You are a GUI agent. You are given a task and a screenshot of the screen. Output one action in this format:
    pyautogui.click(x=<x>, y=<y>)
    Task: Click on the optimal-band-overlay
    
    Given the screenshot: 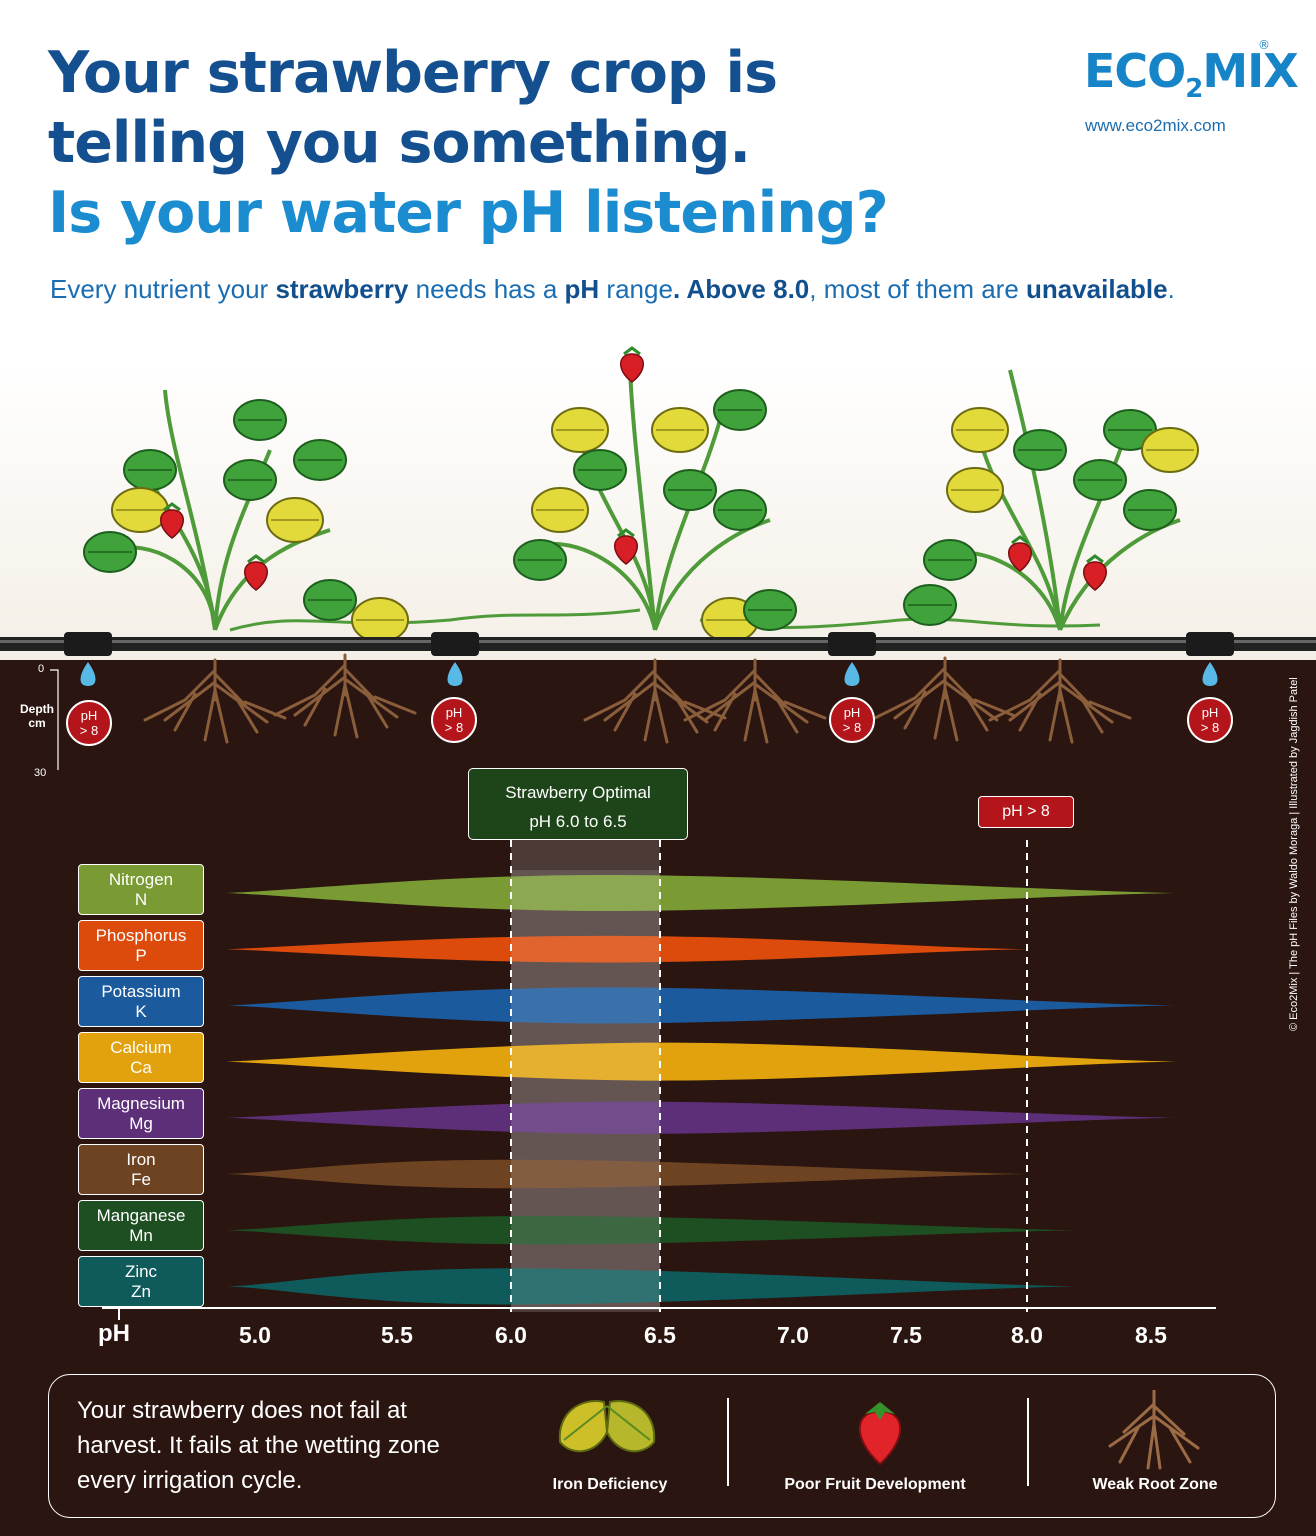 What is the action you would take?
    pyautogui.click(x=585, y=1090)
    